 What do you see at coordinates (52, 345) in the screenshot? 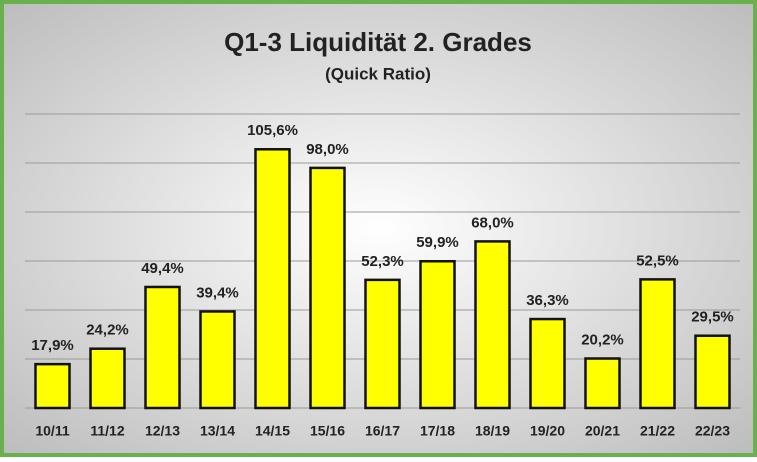
I see `data-label: 17,9%` at bounding box center [52, 345].